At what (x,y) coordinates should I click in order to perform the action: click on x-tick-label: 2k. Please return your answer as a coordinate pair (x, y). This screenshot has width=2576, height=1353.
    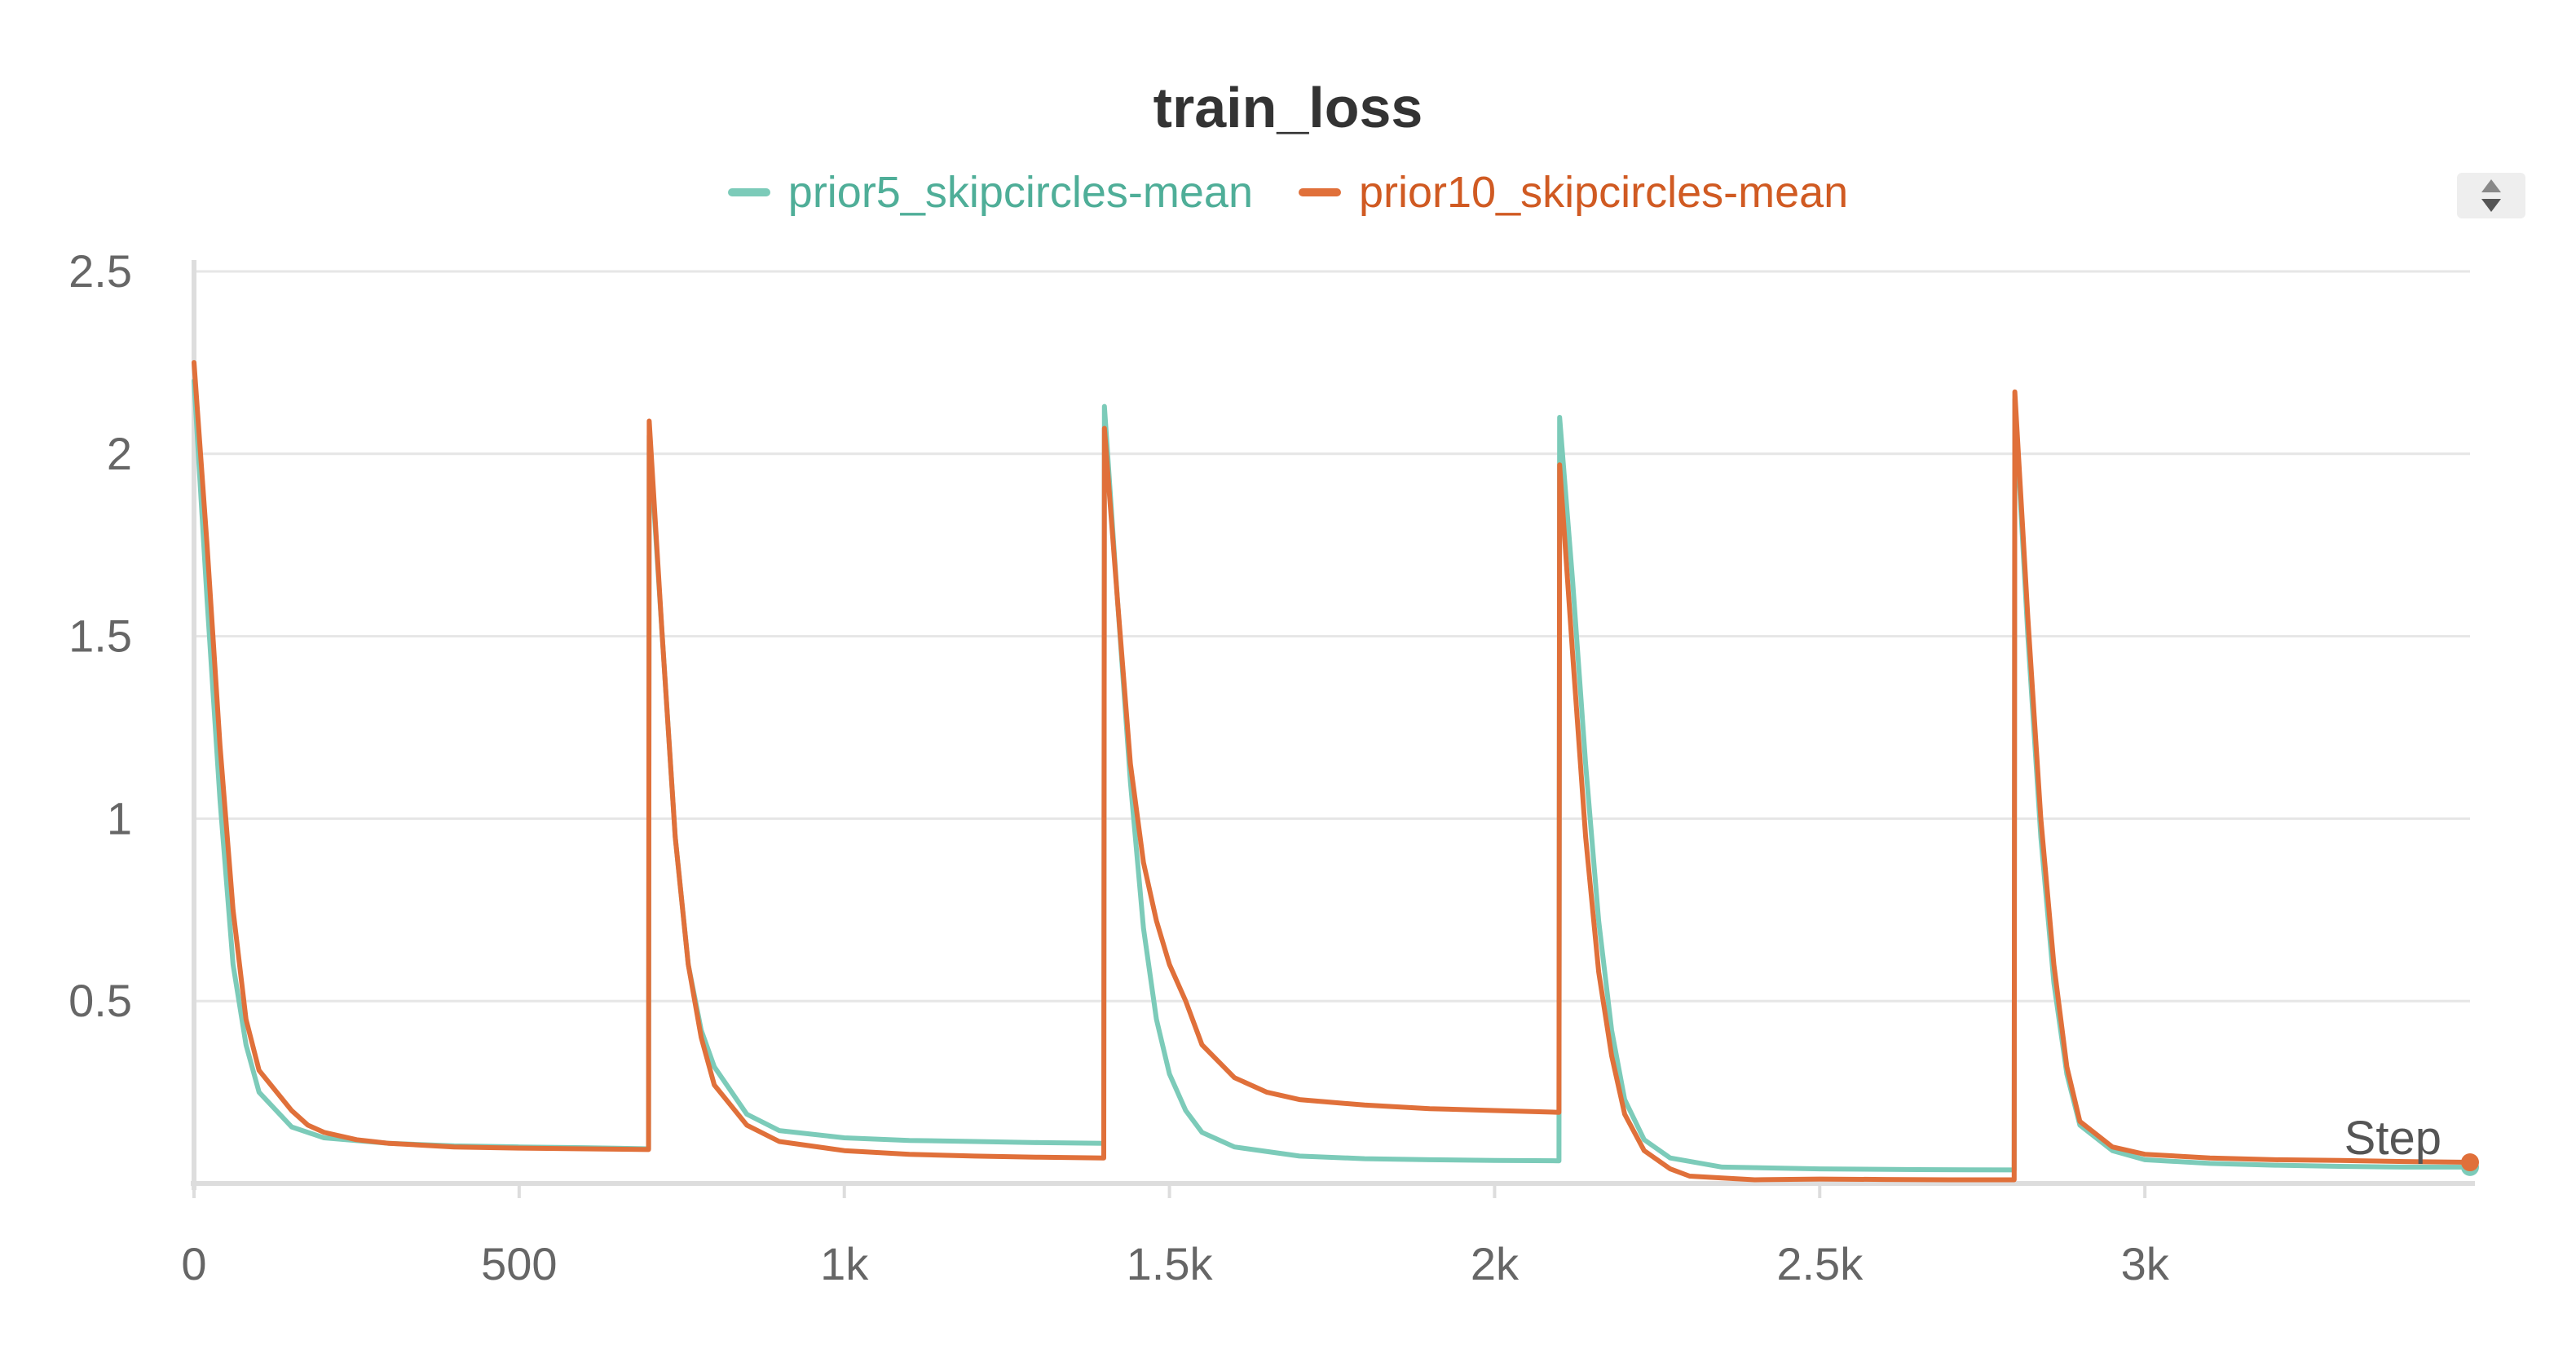
    Looking at the image, I should click on (1495, 1263).